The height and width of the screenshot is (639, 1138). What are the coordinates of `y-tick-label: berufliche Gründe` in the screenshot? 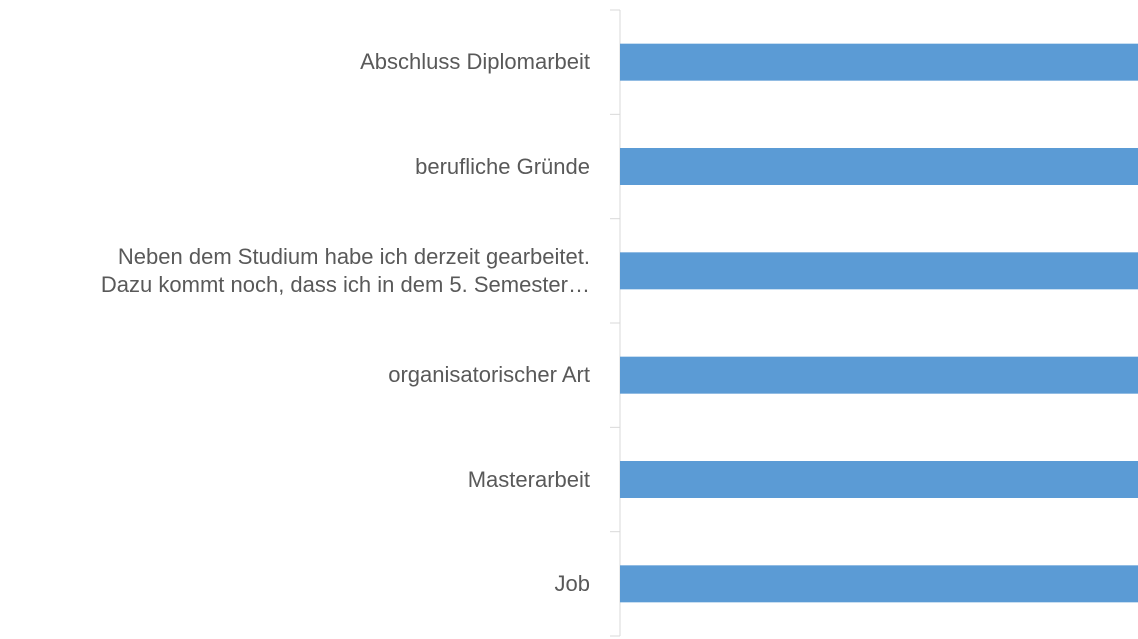 It's located at (502, 166).